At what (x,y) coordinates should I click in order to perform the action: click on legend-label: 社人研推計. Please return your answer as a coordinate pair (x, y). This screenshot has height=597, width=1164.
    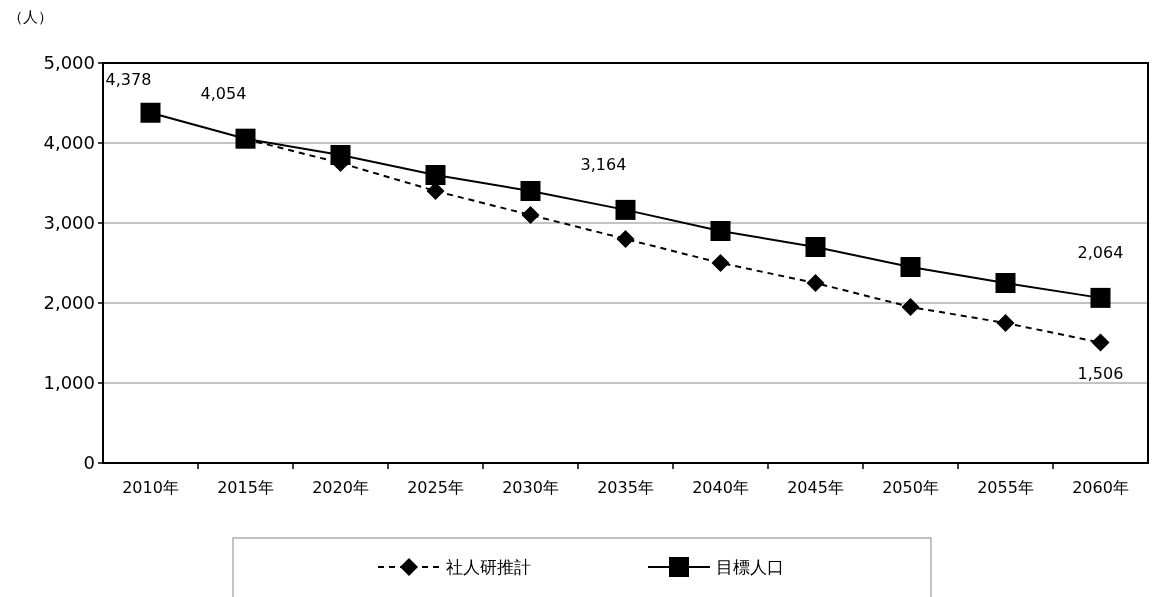
    Looking at the image, I should click on (488, 567).